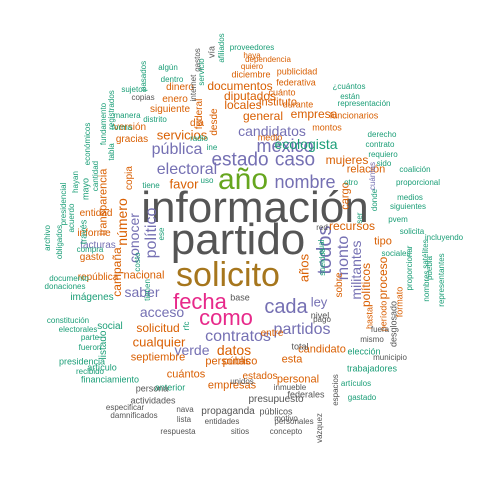 Image resolution: width=480 pixels, height=480 pixels. What do you see at coordinates (82, 361) in the screenshot?
I see `word: presidencia` at bounding box center [82, 361].